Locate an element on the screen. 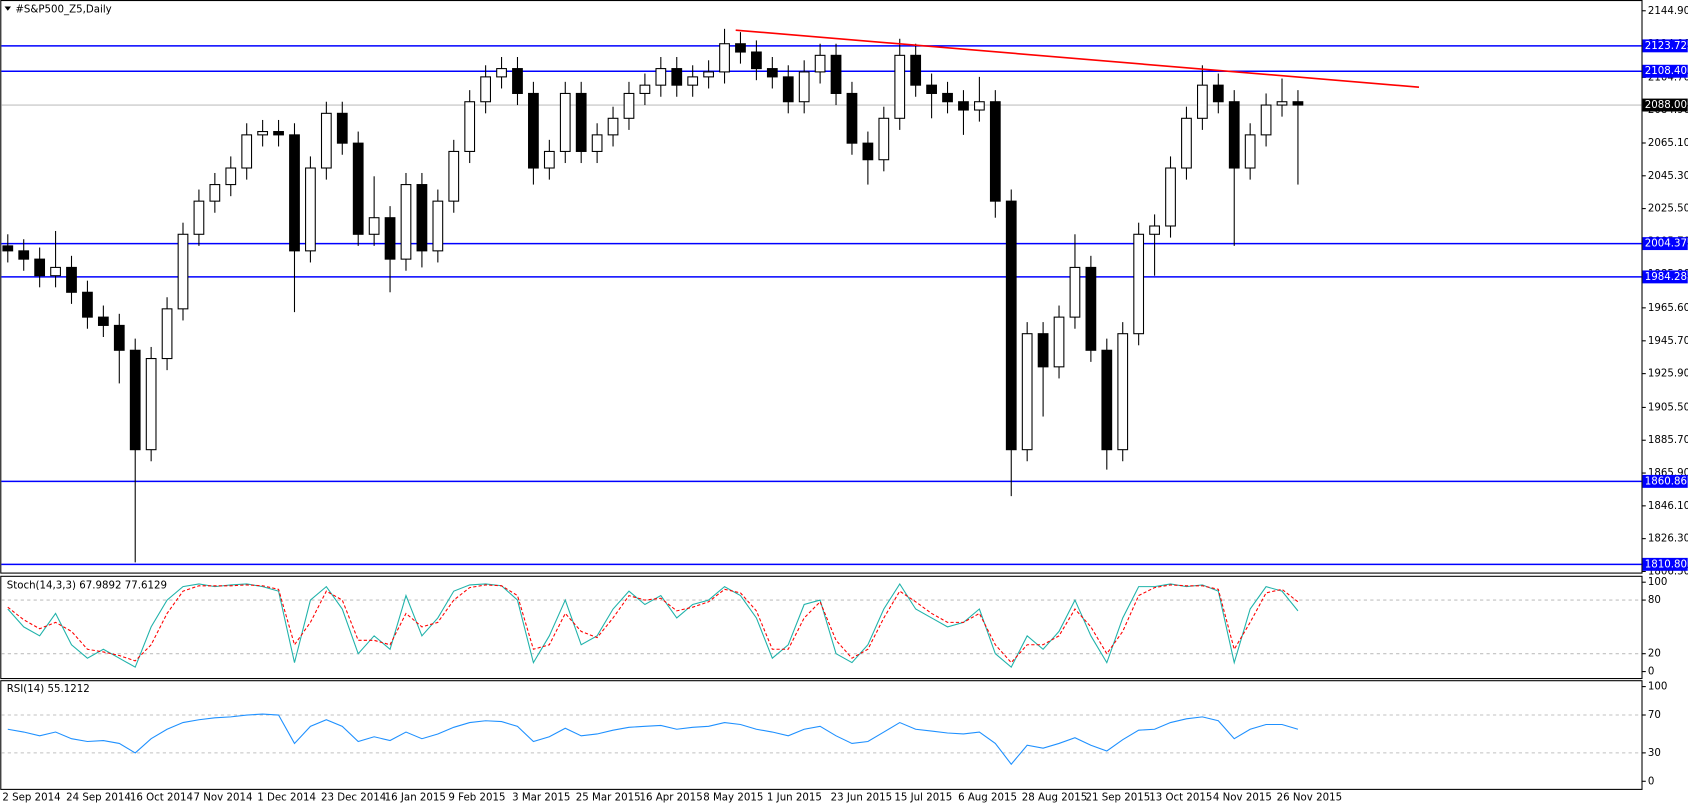 This screenshot has height=805, width=1688. y-tick-label: 1806.50 is located at coordinates (1668, 571).